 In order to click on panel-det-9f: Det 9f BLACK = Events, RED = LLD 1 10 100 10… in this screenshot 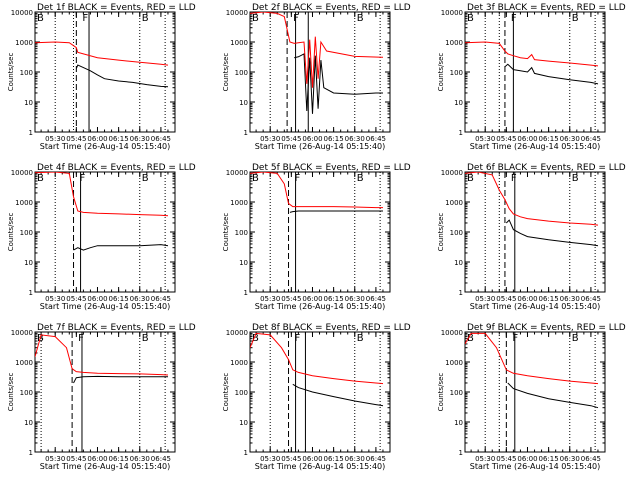, I will do `click(531, 397)`.